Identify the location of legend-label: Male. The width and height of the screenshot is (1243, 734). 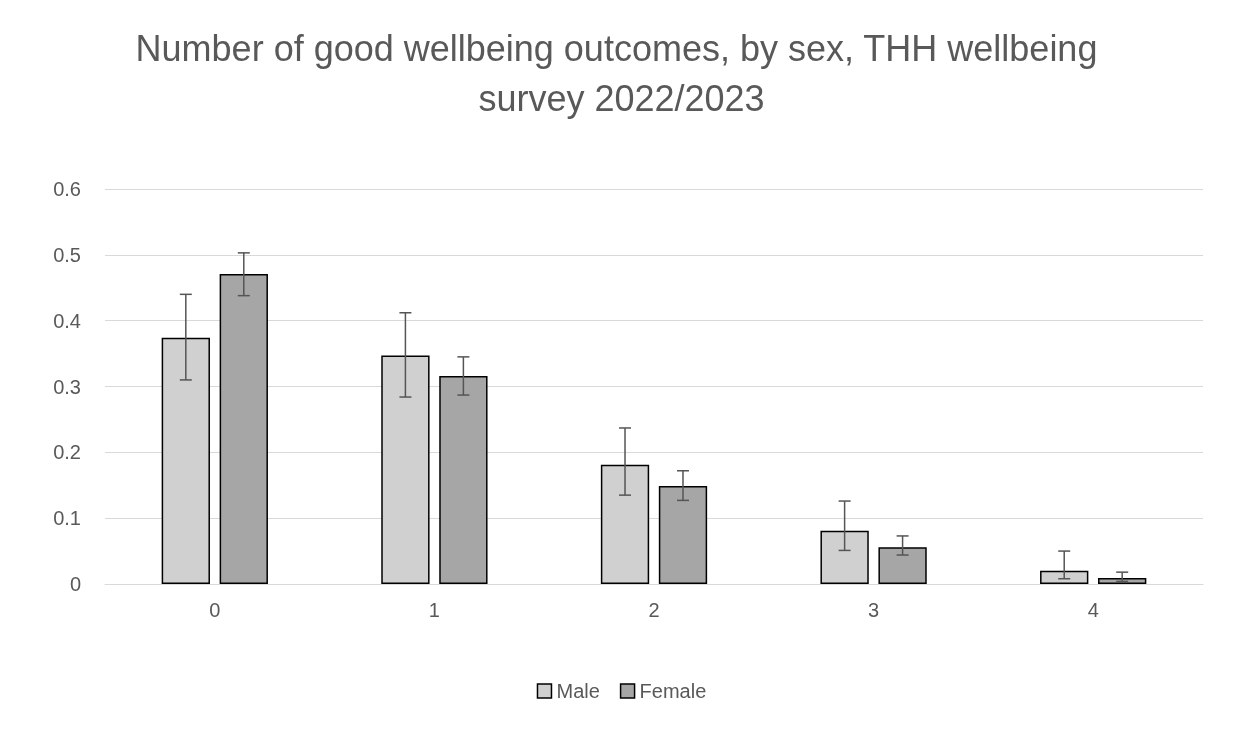
(578, 691).